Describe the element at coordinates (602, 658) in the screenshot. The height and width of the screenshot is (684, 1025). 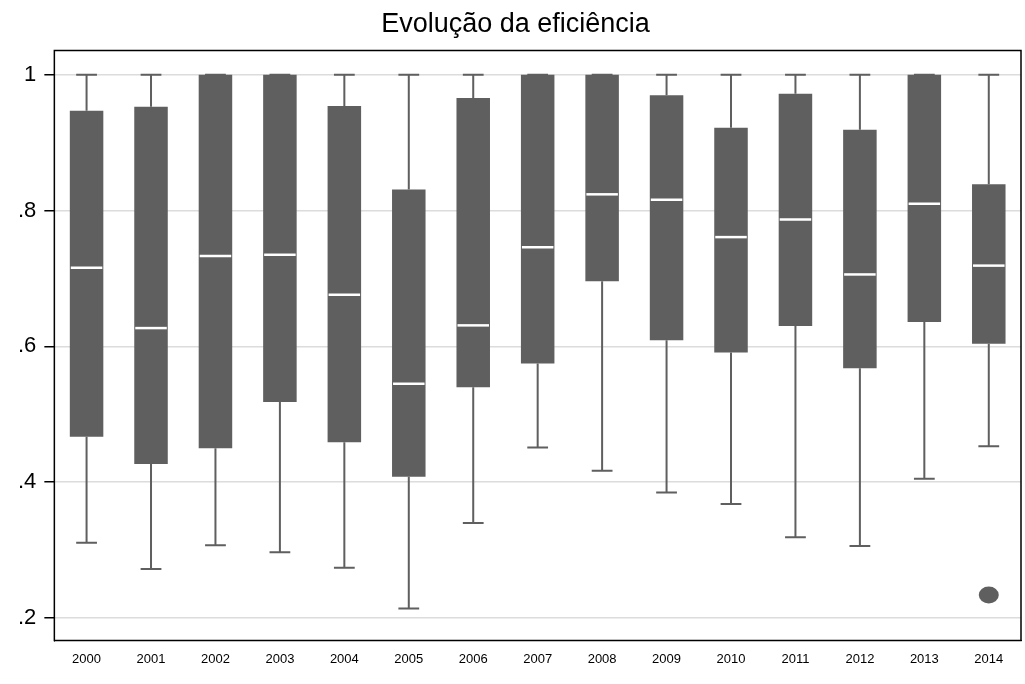
I see `x-tick-label: 2008` at that location.